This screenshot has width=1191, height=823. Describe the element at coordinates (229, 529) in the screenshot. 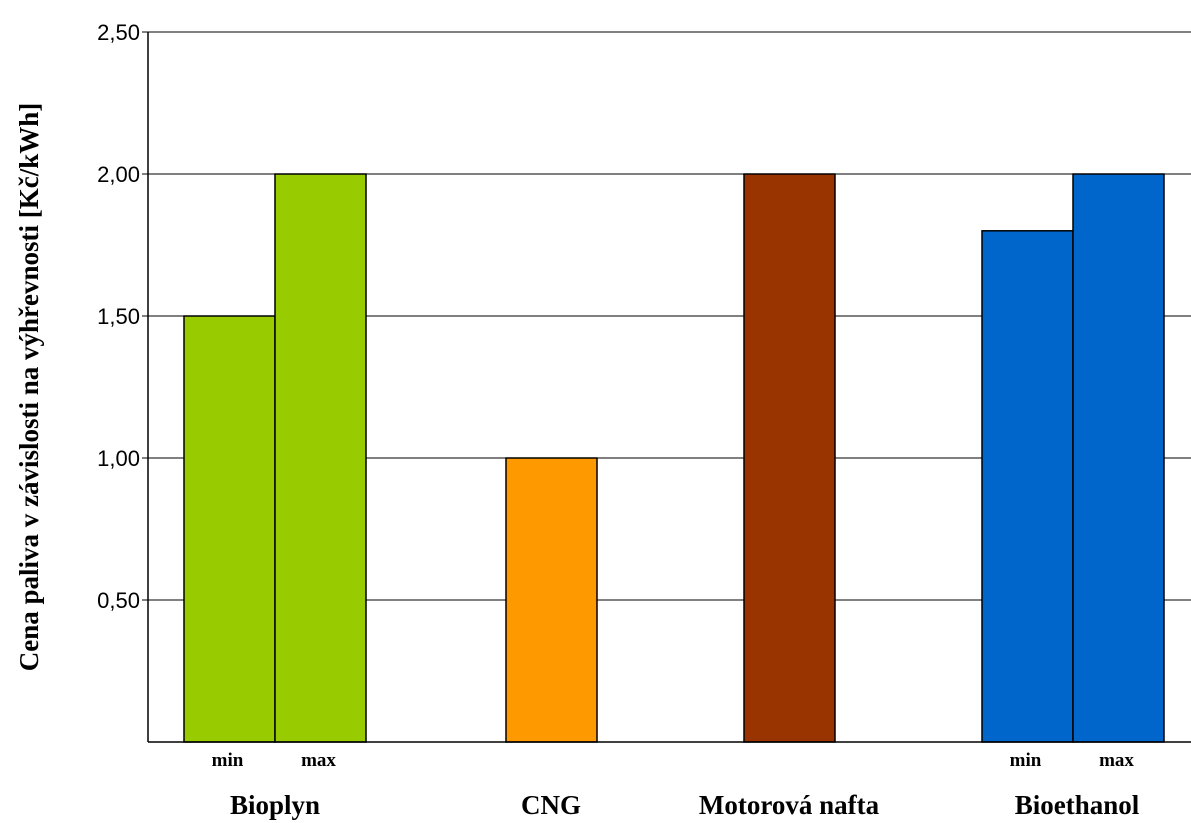

I see `bar-bioplyn-min` at that location.